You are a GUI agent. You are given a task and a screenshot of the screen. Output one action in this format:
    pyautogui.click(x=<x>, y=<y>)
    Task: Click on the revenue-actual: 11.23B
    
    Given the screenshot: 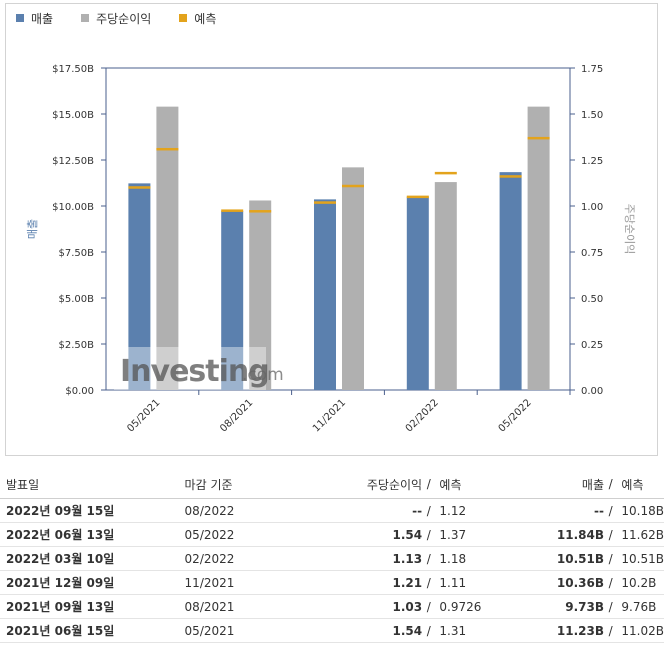 What is the action you would take?
    pyautogui.click(x=557, y=630)
    